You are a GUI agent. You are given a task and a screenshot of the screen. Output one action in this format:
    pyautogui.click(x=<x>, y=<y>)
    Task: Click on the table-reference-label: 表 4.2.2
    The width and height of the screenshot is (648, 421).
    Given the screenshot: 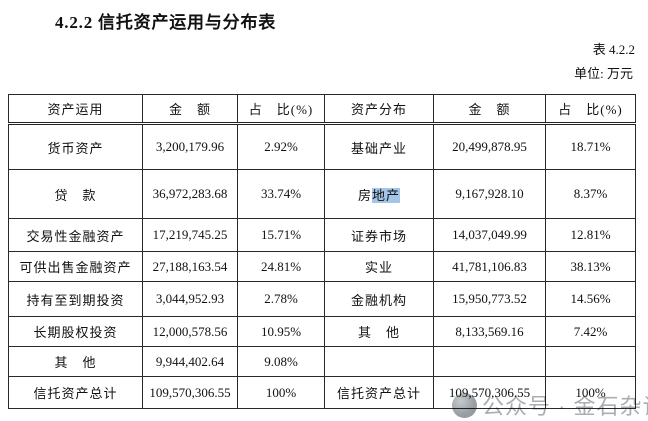 What is the action you would take?
    pyautogui.click(x=613, y=49)
    